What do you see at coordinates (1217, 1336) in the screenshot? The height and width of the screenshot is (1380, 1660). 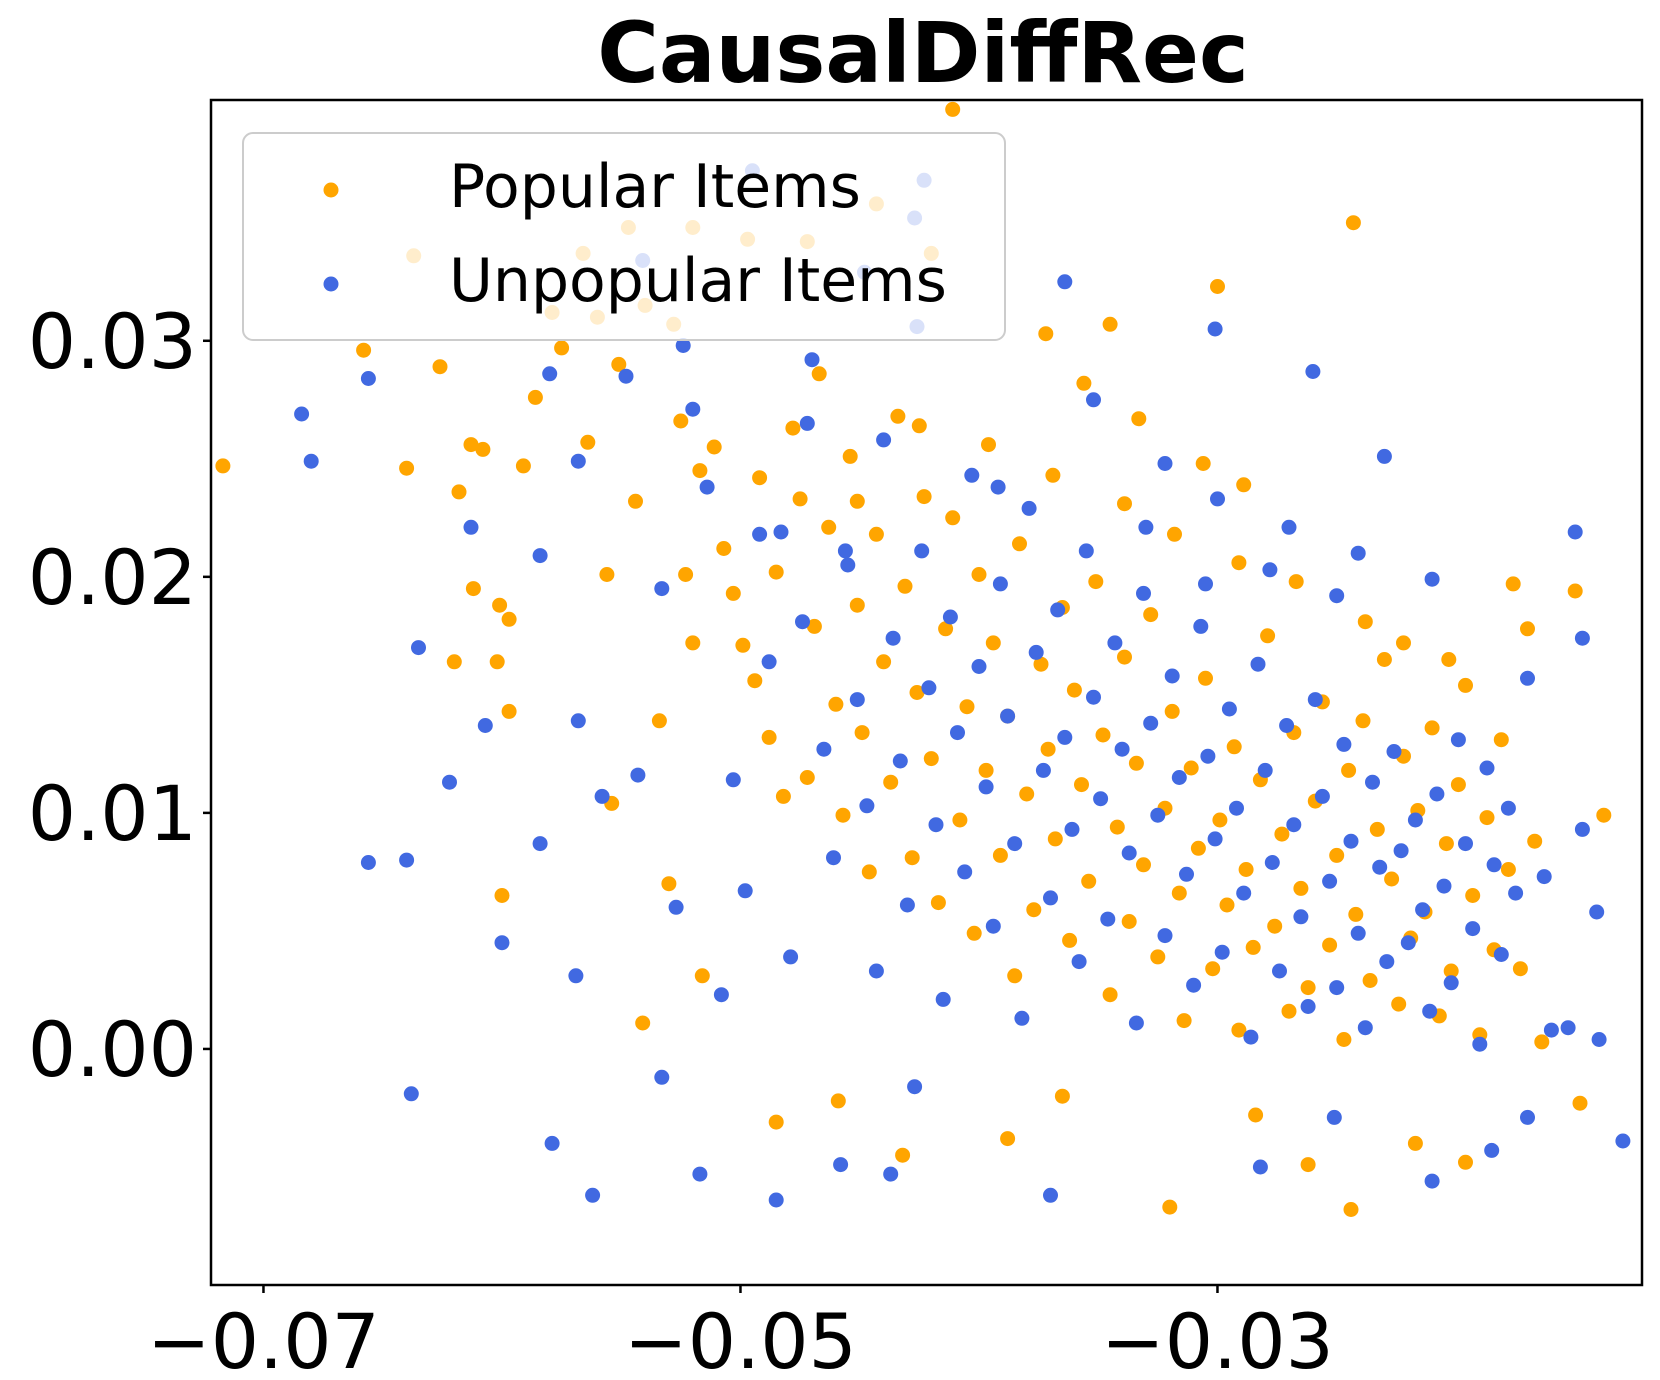 I see `x-tick-label: −0.03` at bounding box center [1217, 1336].